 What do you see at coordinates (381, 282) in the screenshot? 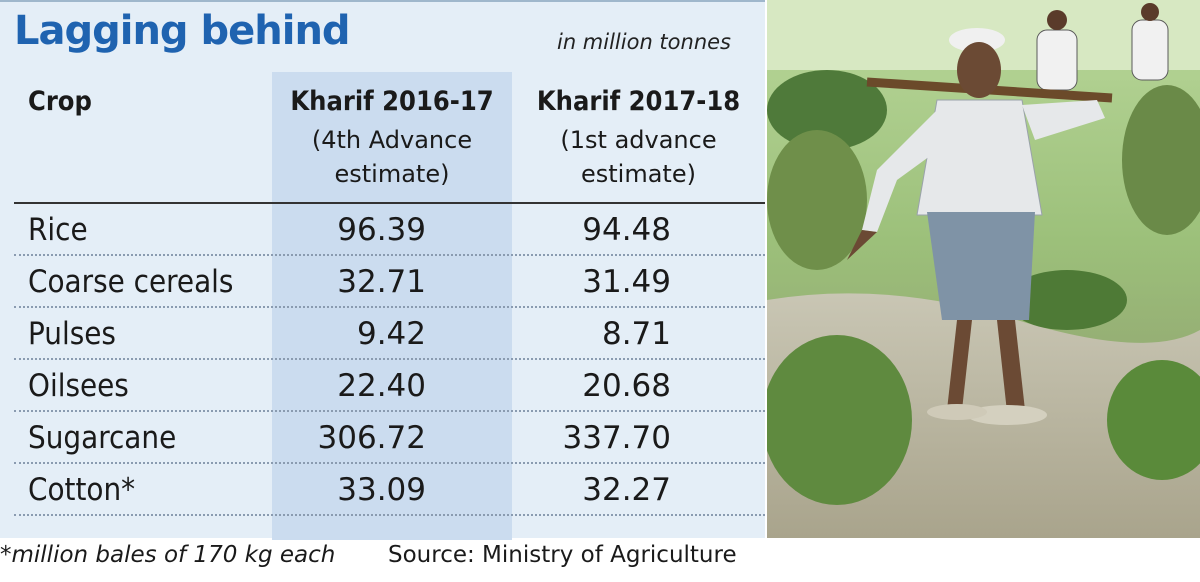
I see `cell-kharif-2016-17: 32.71` at bounding box center [381, 282].